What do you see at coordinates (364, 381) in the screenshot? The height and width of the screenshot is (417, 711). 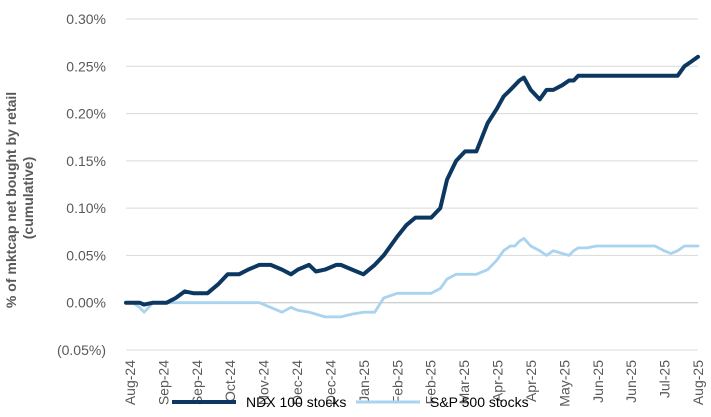 I see `x-tick-label: Jan-25` at bounding box center [364, 381].